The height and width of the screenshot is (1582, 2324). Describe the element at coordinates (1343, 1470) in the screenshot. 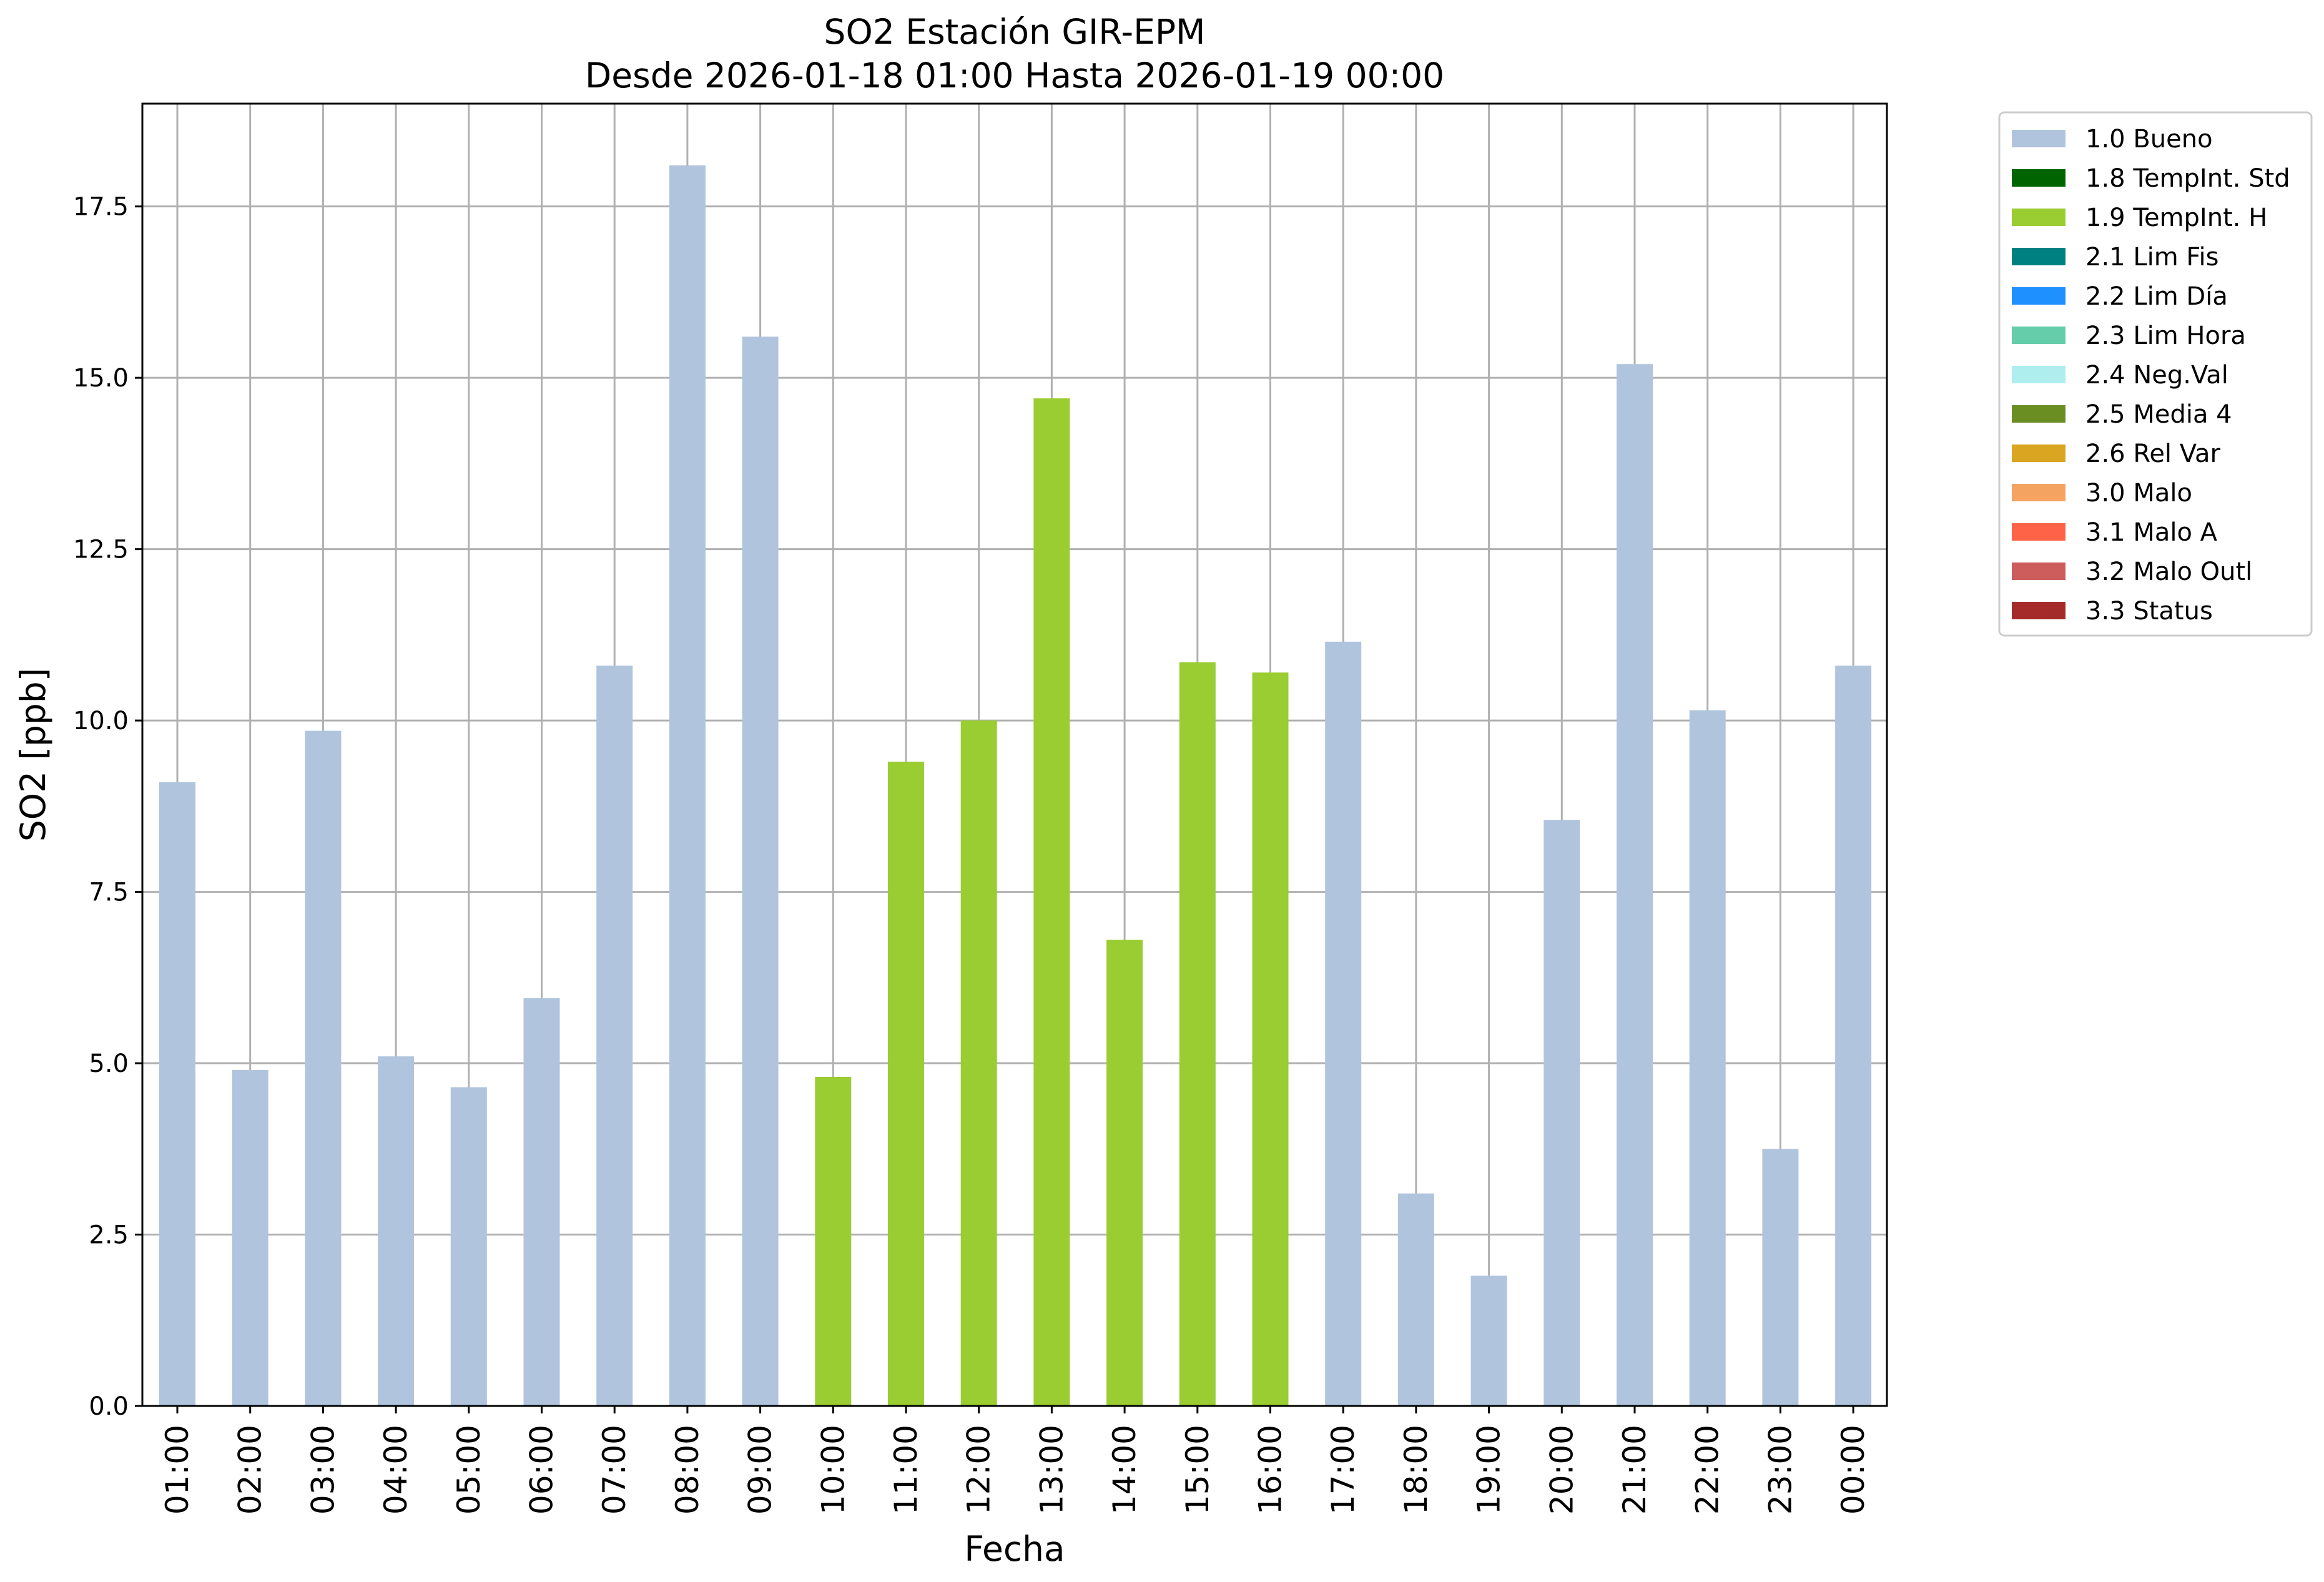

I see `x-tick-label: 17:00` at that location.